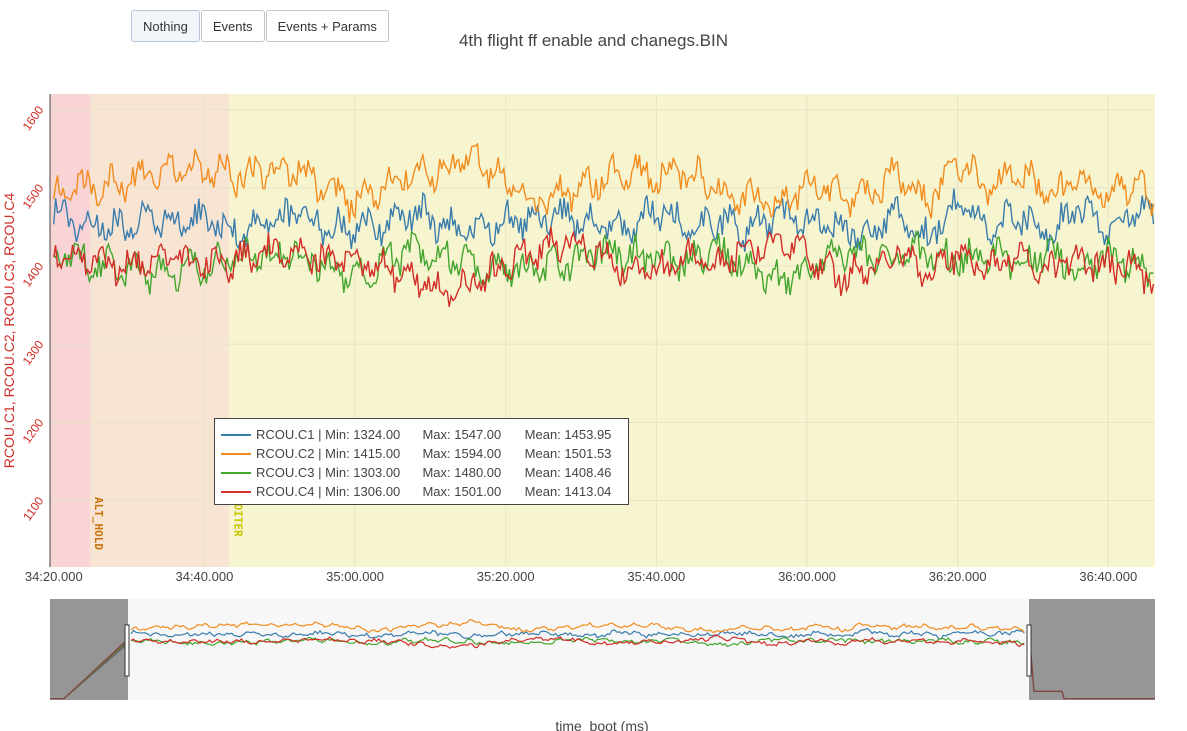 This screenshot has width=1187, height=731. I want to click on x-tick-label: 34:40.000, so click(204, 576).